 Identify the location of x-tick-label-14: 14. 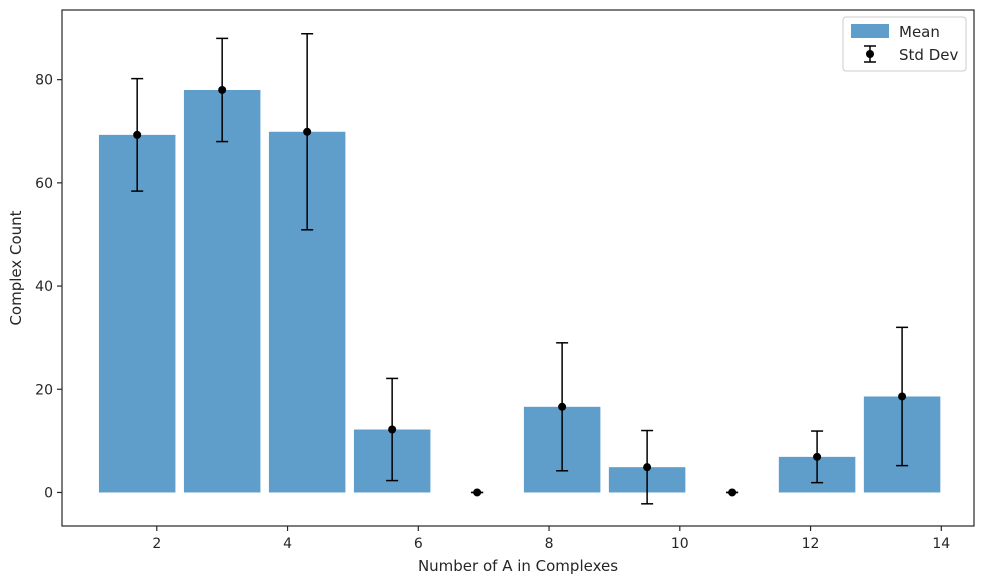
(941, 544).